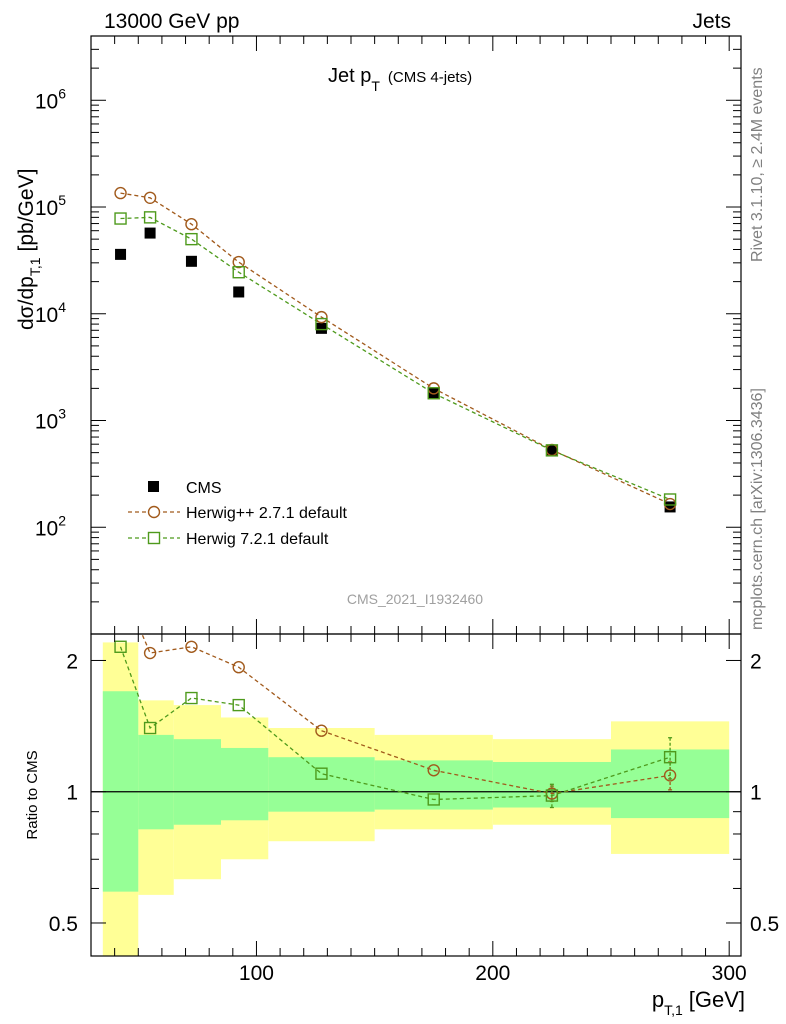  What do you see at coordinates (756, 793) in the screenshot?
I see `ratio-y-tick-label-right: 1` at bounding box center [756, 793].